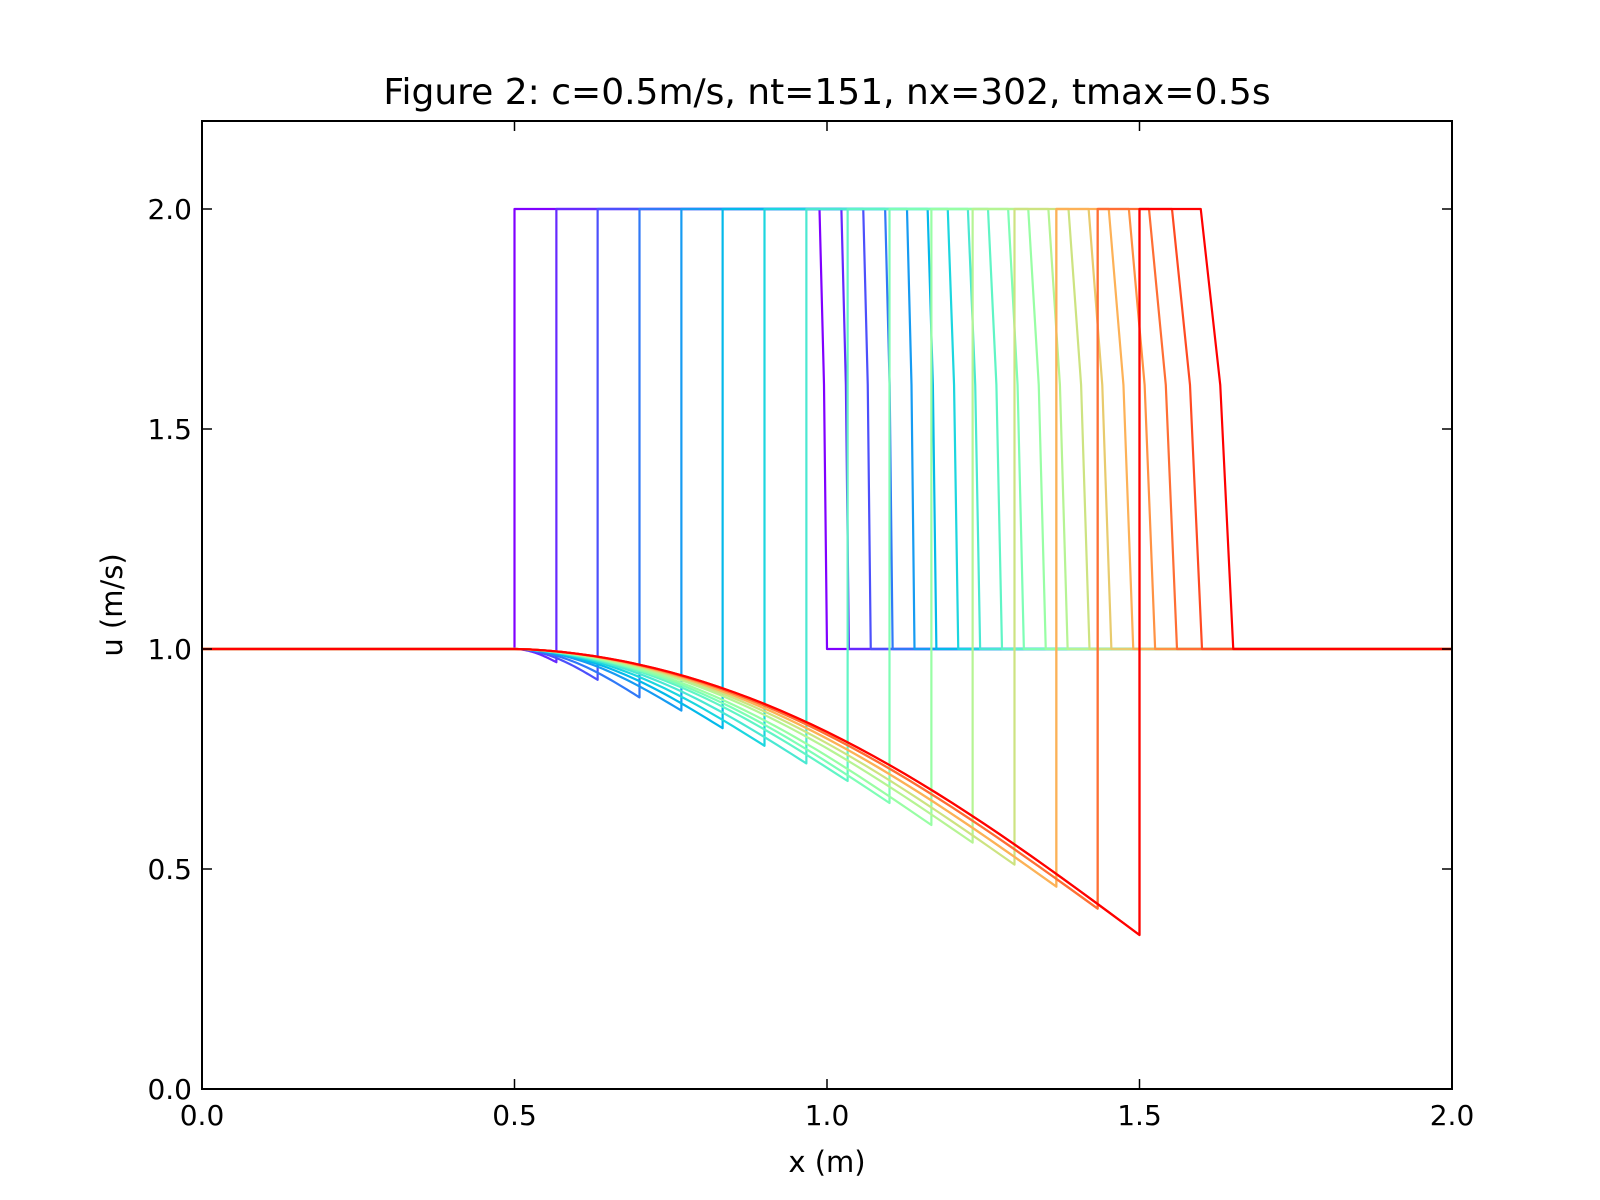 The height and width of the screenshot is (1200, 1600). What do you see at coordinates (514, 1115) in the screenshot?
I see `x-tick-label: 0.5` at bounding box center [514, 1115].